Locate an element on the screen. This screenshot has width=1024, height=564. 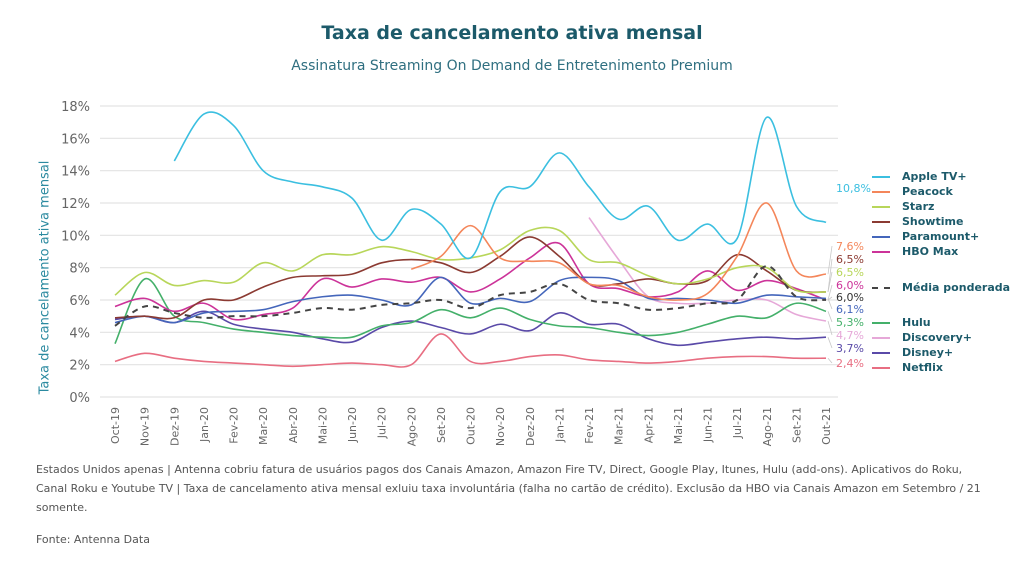
series-line-hbo-max is located at coordinates (470, 281).